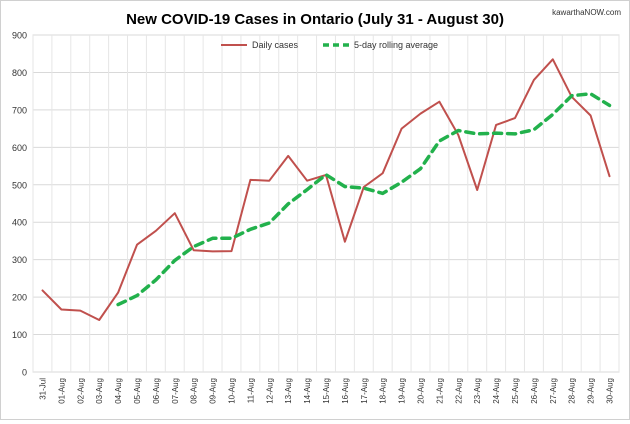 The width and height of the screenshot is (630, 424). What do you see at coordinates (345, 391) in the screenshot?
I see `x-tick-label: 16-Aug` at bounding box center [345, 391].